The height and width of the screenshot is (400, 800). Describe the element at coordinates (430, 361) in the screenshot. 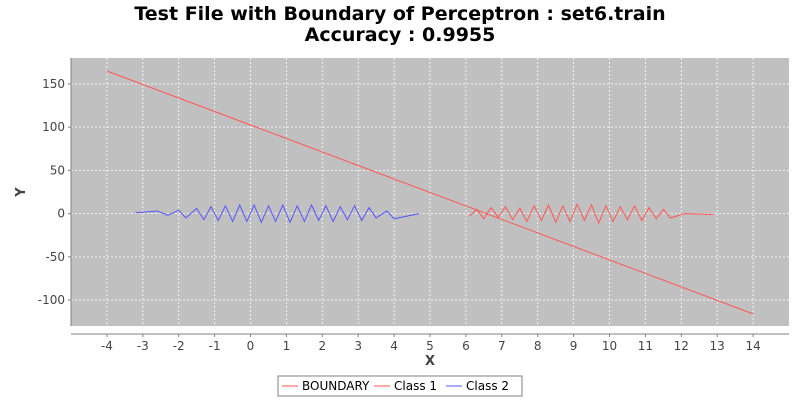

I see `x-axis-label: X` at that location.